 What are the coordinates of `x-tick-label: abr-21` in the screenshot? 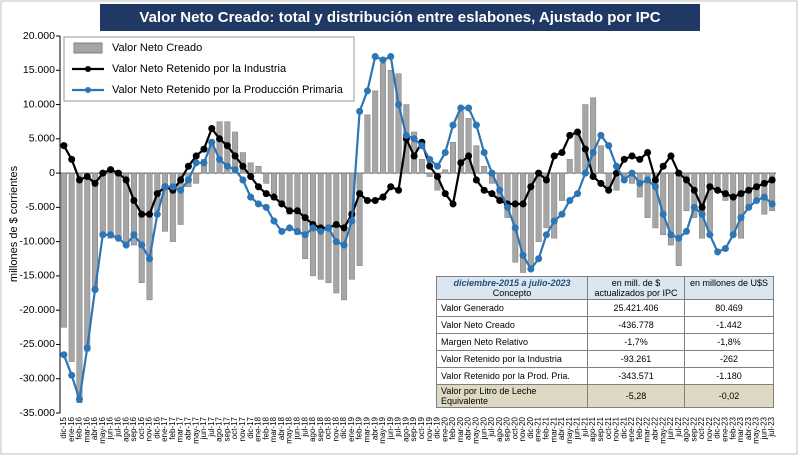 It's located at (561, 428).